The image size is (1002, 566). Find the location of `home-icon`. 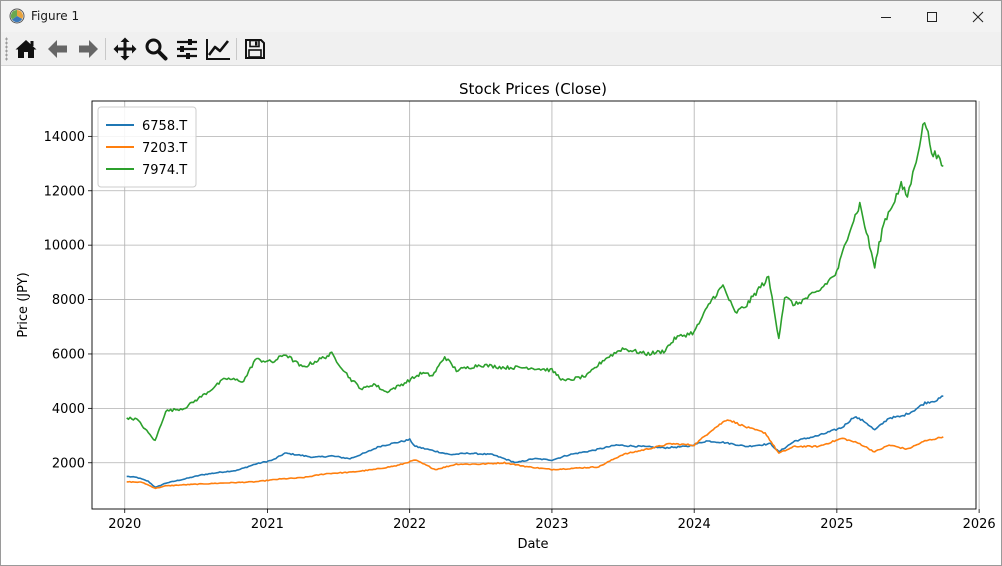

home-icon is located at coordinates (26, 49).